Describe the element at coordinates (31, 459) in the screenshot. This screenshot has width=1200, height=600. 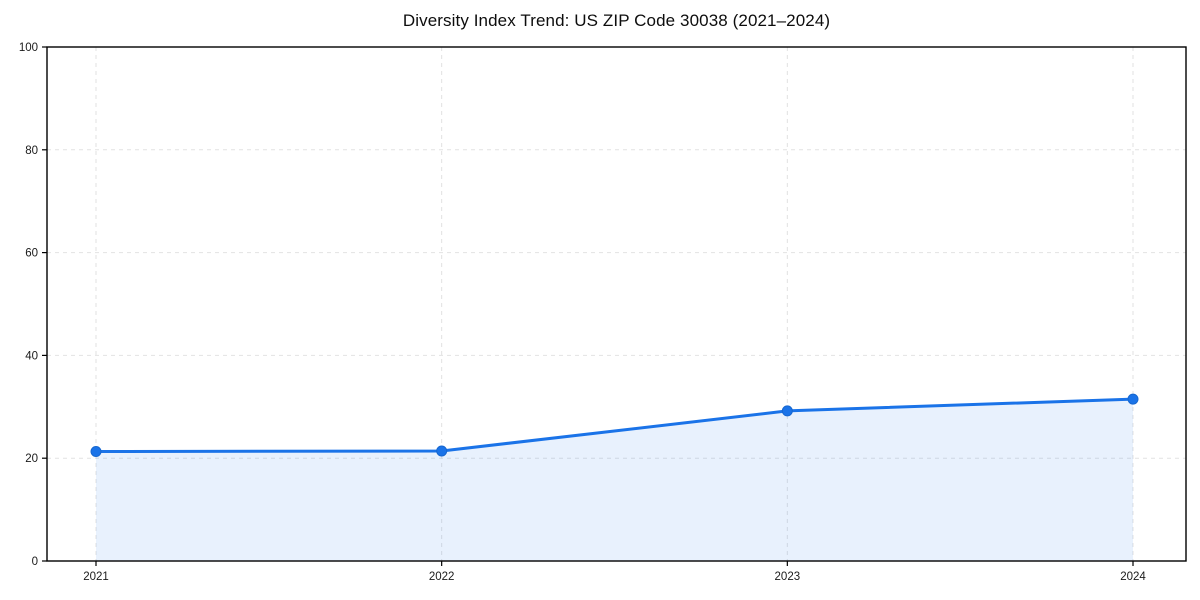
I see `y-tick-label: 20` at that location.